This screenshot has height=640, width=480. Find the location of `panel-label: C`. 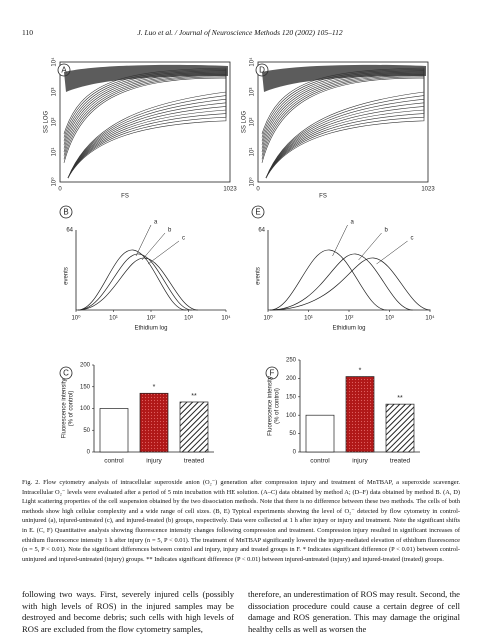

panel-label: C is located at coordinates (66, 373).